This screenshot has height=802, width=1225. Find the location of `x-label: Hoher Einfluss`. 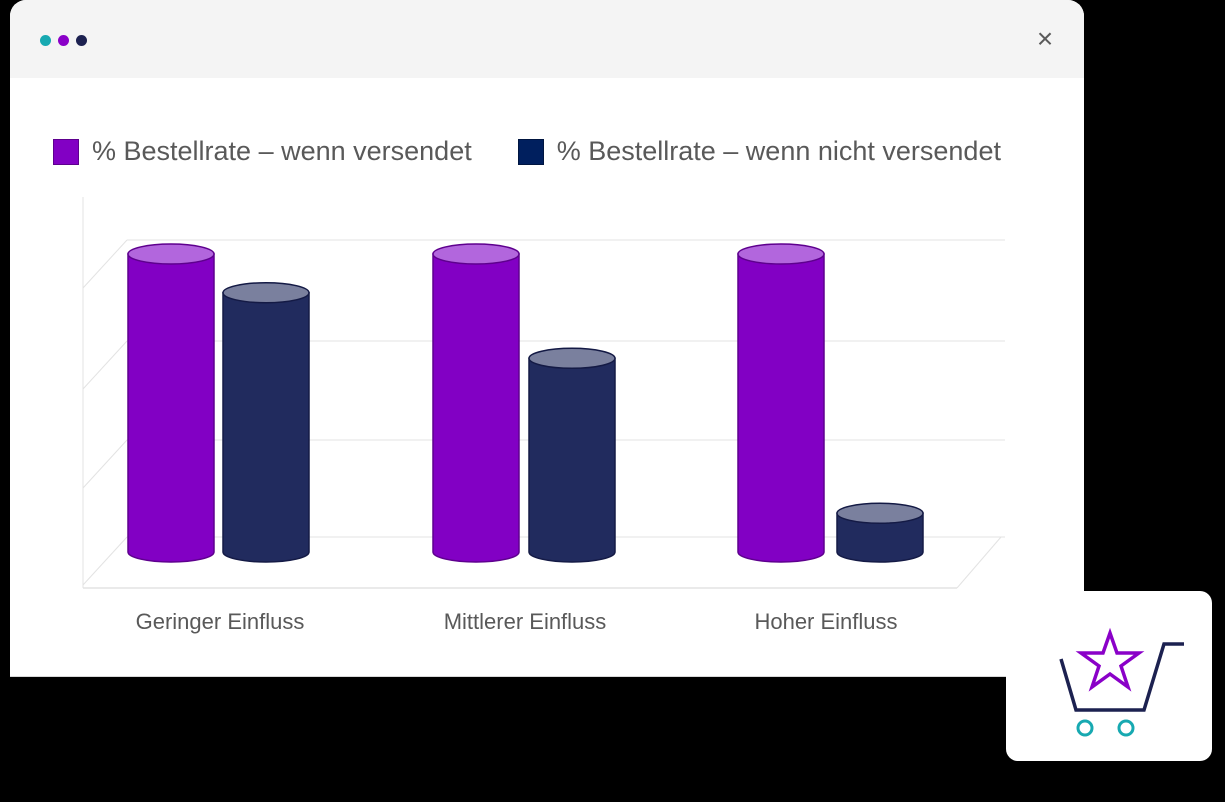

x-label: Hoher Einfluss is located at coordinates (826, 621).